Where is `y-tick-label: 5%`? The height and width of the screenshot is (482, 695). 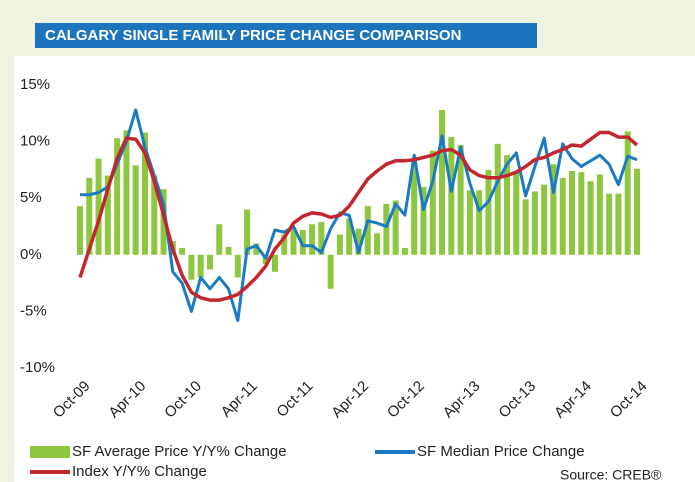 y-tick-label: 5% is located at coordinates (31, 197).